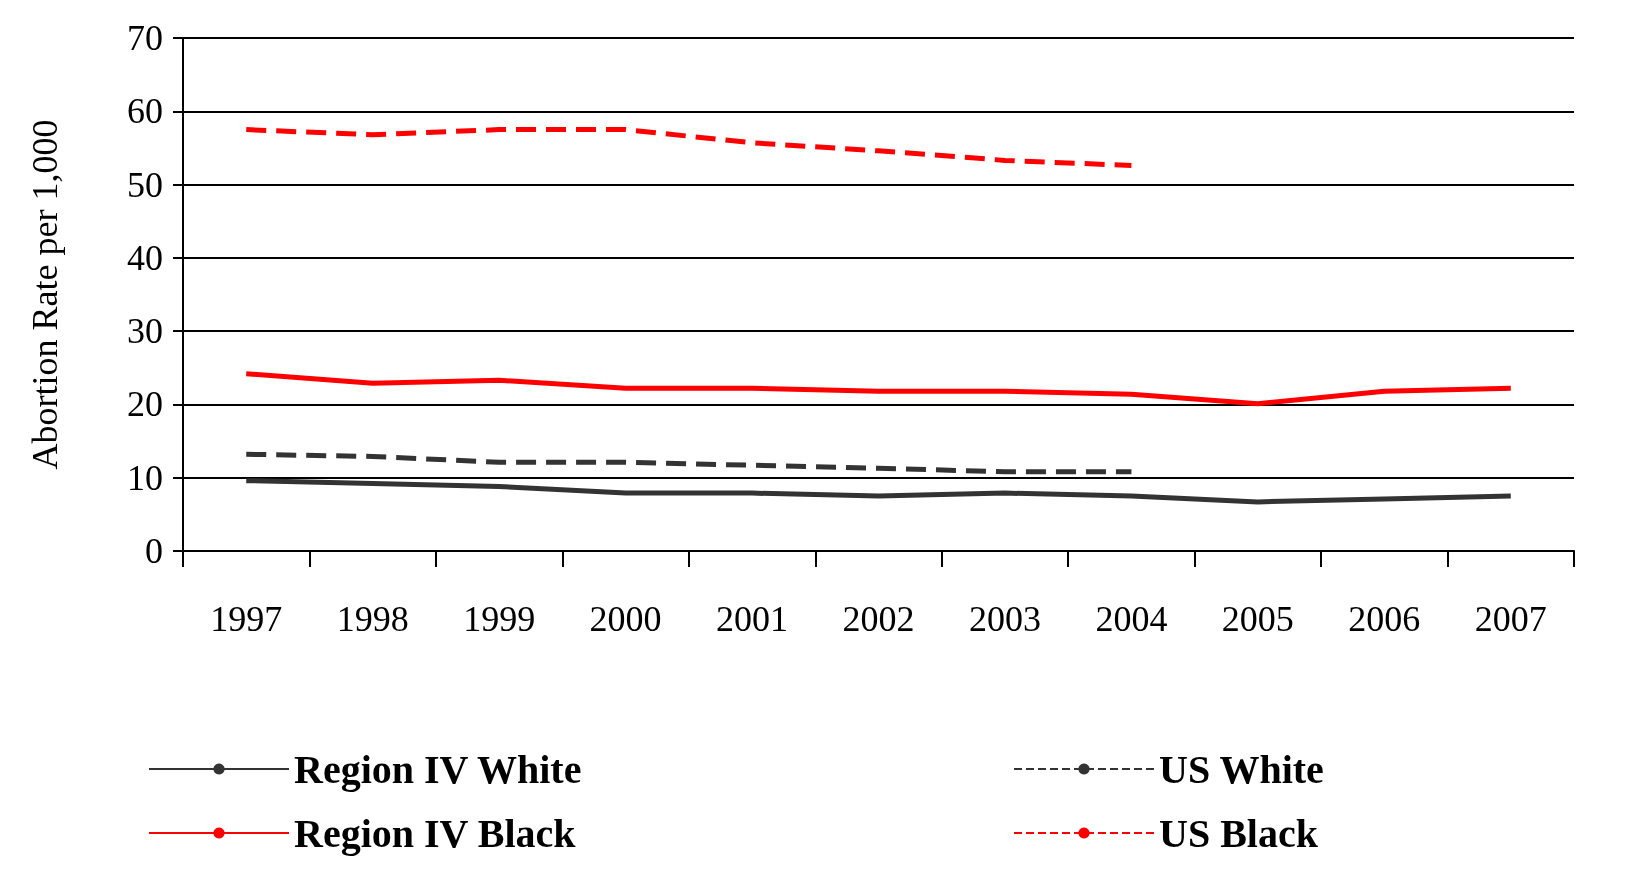 The height and width of the screenshot is (874, 1642). What do you see at coordinates (499, 619) in the screenshot?
I see `x-tick-label: 1999` at bounding box center [499, 619].